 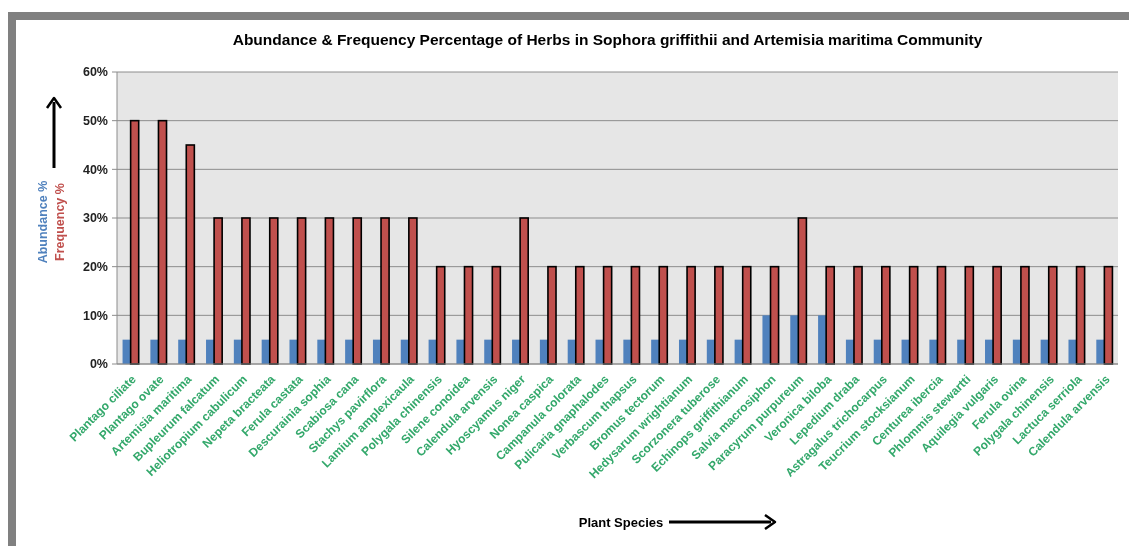 What do you see at coordinates (95, 121) in the screenshot?
I see `y-tick-label: 50%` at bounding box center [95, 121].